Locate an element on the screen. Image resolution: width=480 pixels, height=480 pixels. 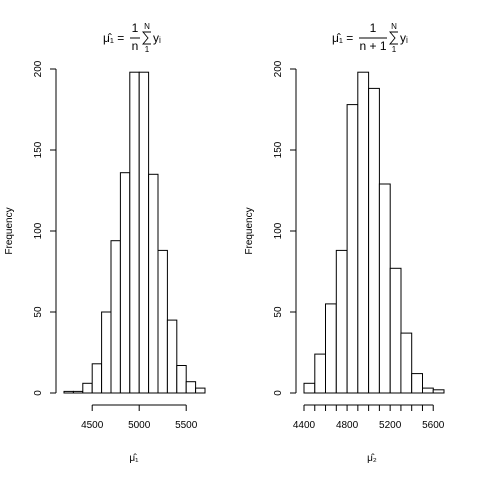
x-tick-label: 4800 is located at coordinates (347, 425).